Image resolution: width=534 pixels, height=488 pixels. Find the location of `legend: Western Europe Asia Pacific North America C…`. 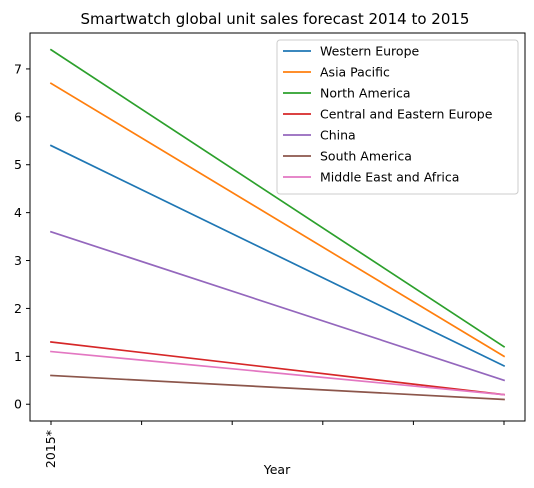

legend: Western Europe Asia Pacific North America C… is located at coordinates (397, 117).